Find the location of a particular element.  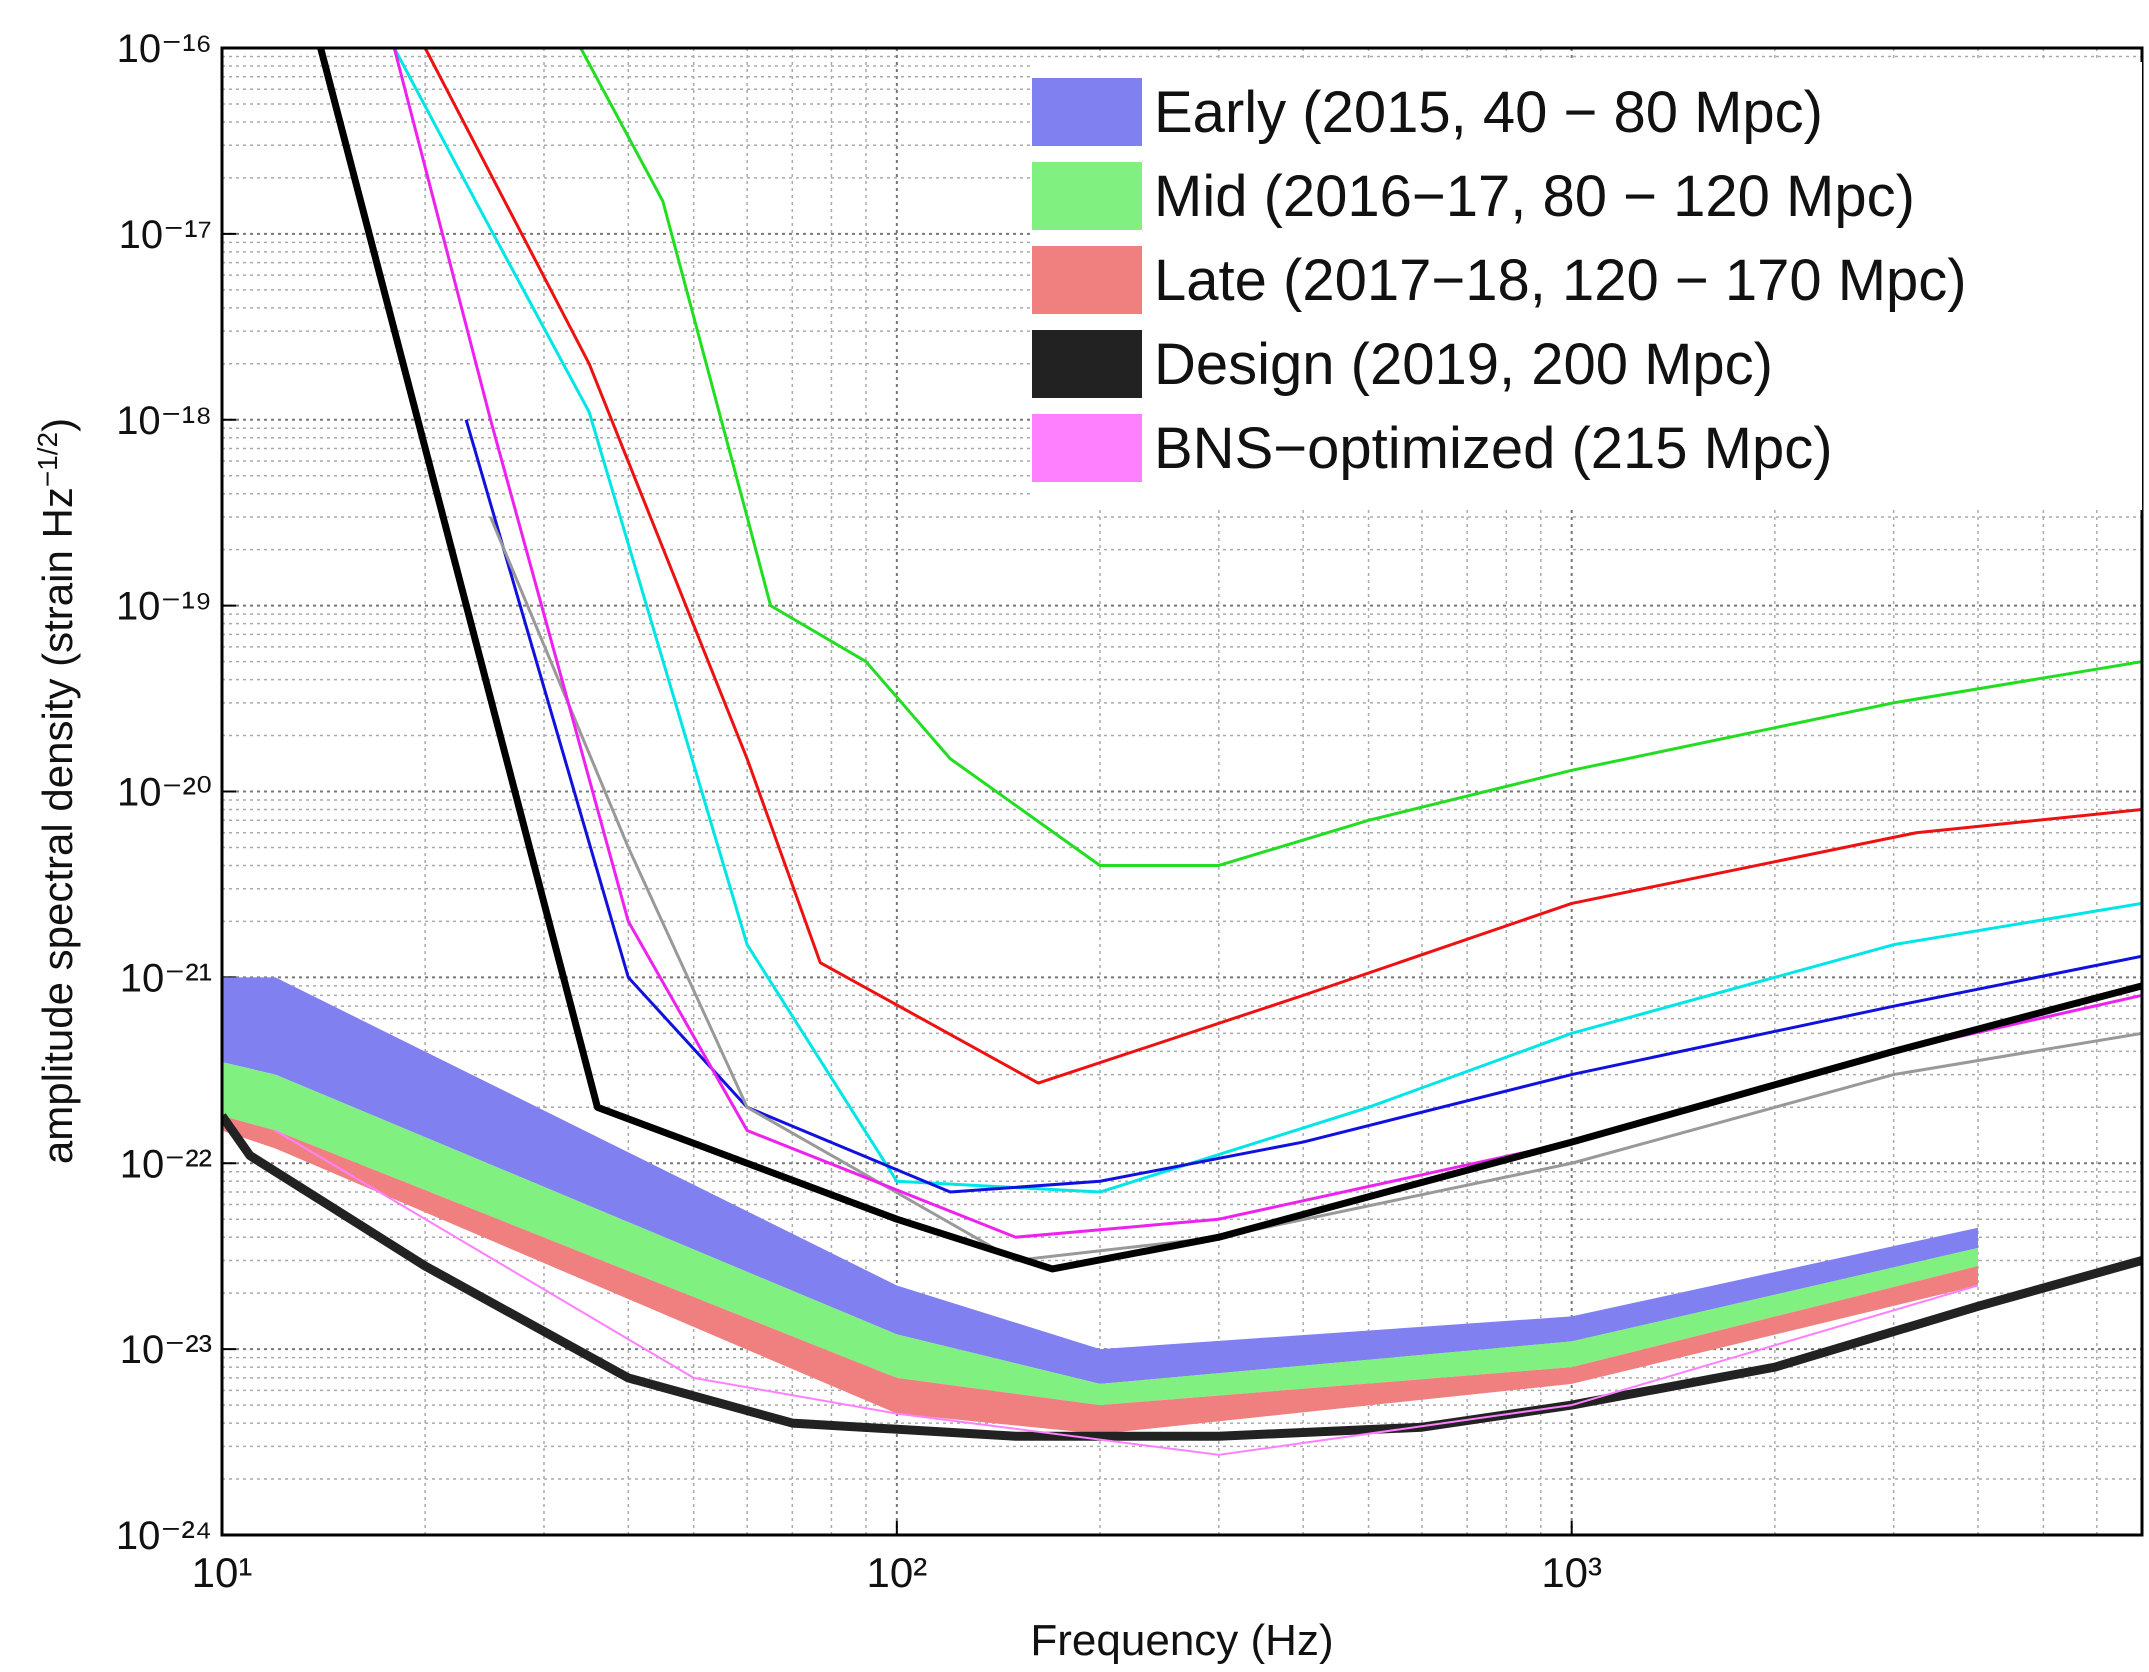

x-axis-label: Frequency (Hz) is located at coordinates (1181, 1640).